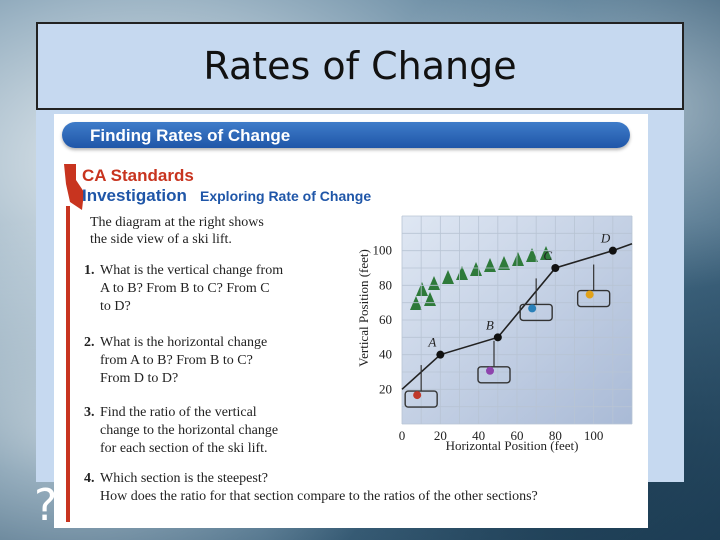 Image resolution: width=720 pixels, height=540 pixels. What do you see at coordinates (184, 342) in the screenshot?
I see `question-line: What is the horizontal change` at bounding box center [184, 342].